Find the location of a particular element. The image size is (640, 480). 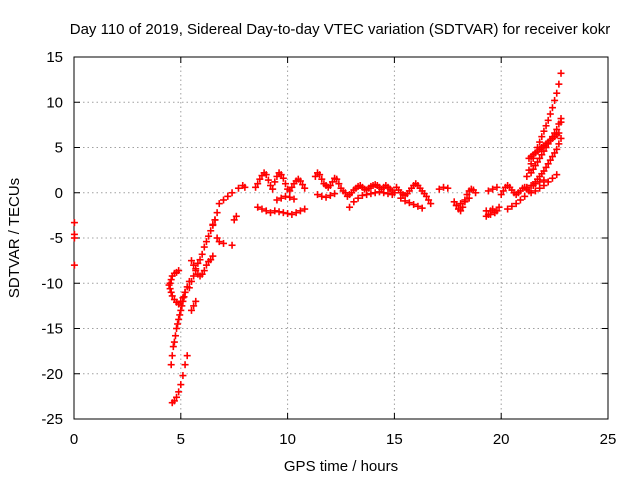

y-axis-label: SDTVAR / TECUs is located at coordinates (14, 238).